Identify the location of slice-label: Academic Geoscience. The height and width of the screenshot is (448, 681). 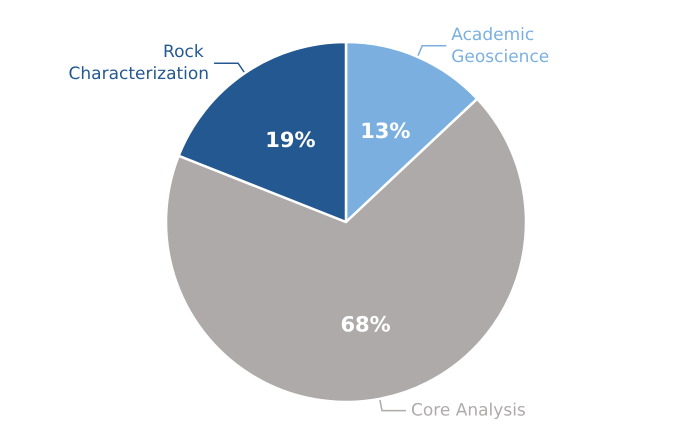
(500, 45).